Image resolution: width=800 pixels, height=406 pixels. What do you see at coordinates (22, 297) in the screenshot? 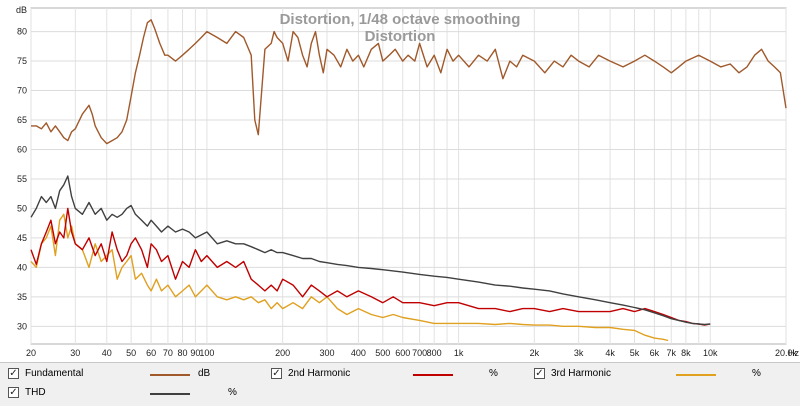
I see `y-tick-label: 35` at bounding box center [22, 297].